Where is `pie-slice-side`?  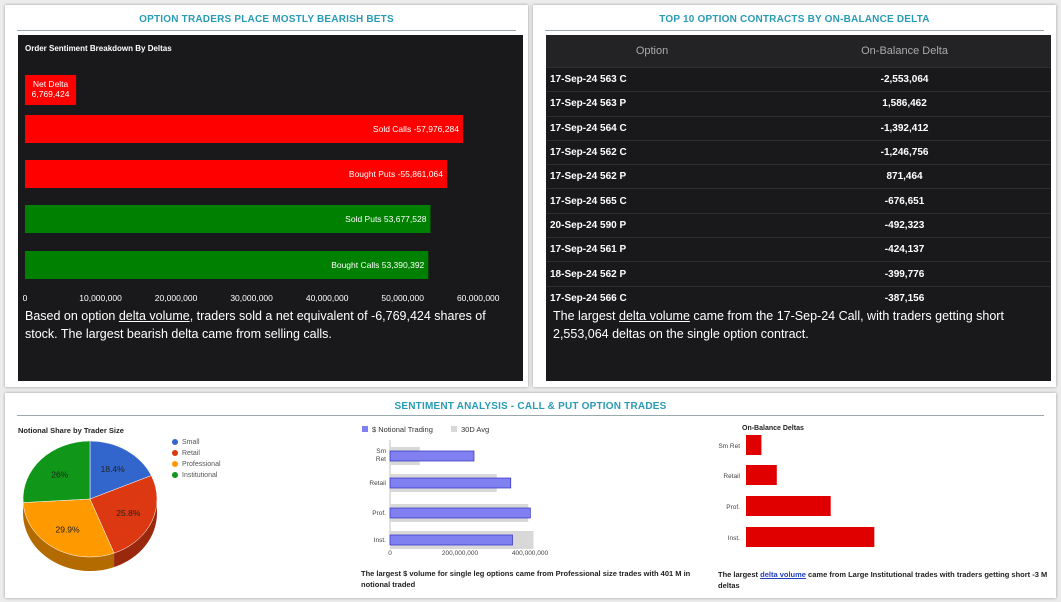 pie-slice-side is located at coordinates (69, 536).